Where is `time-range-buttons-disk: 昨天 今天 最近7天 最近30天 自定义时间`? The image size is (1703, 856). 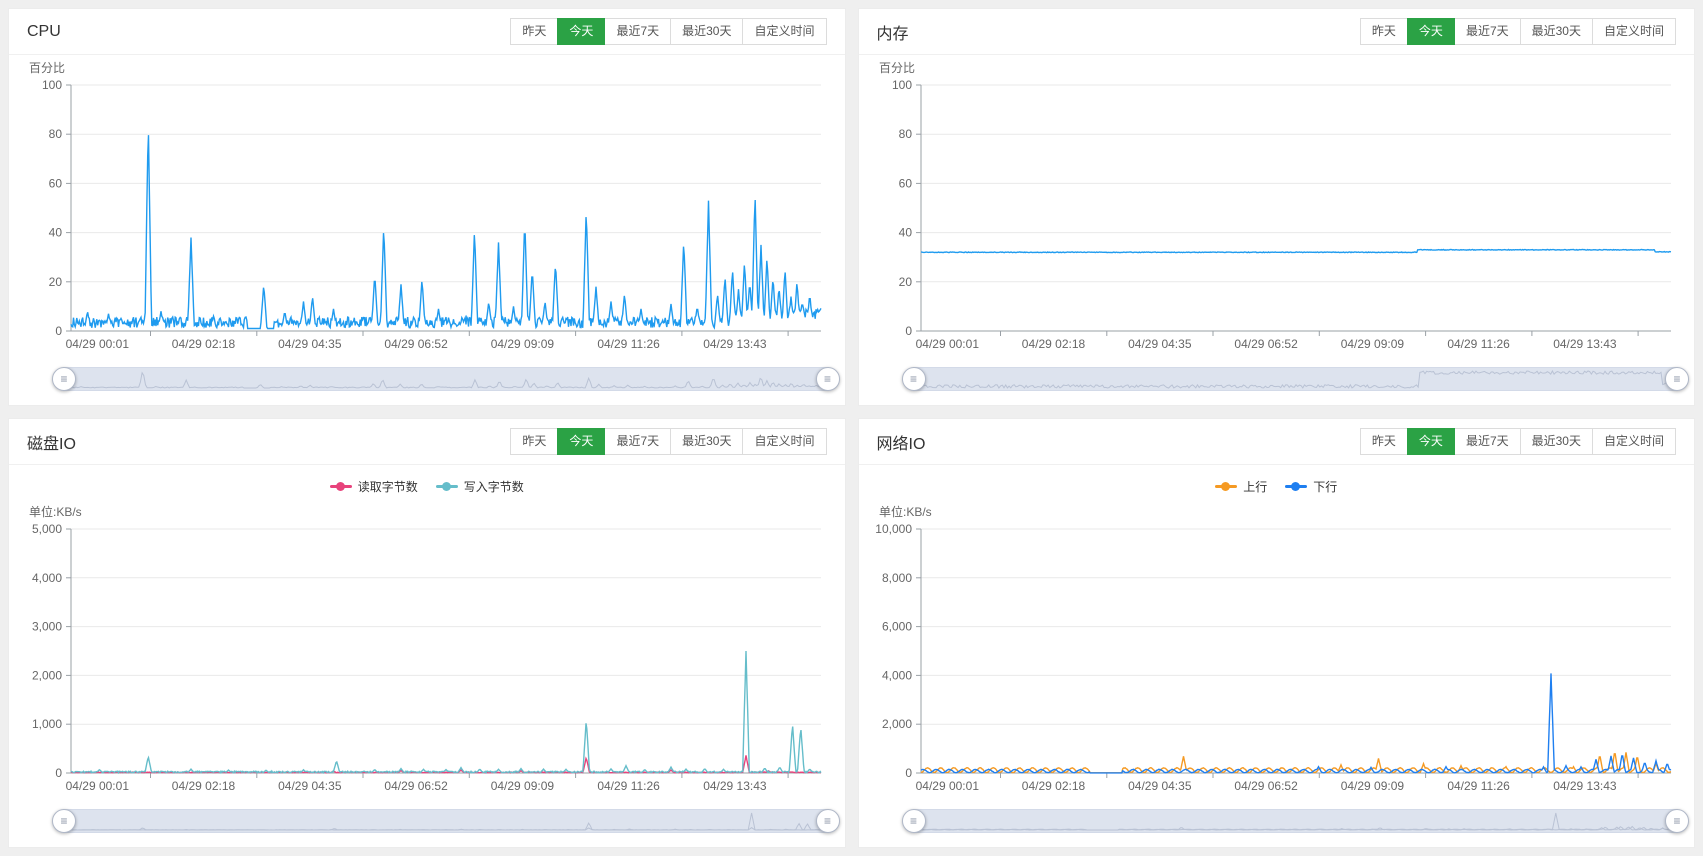
time-range-buttons-disk: 昨天 今天 最近7天 最近30天 自定义时间 is located at coordinates (668, 441).